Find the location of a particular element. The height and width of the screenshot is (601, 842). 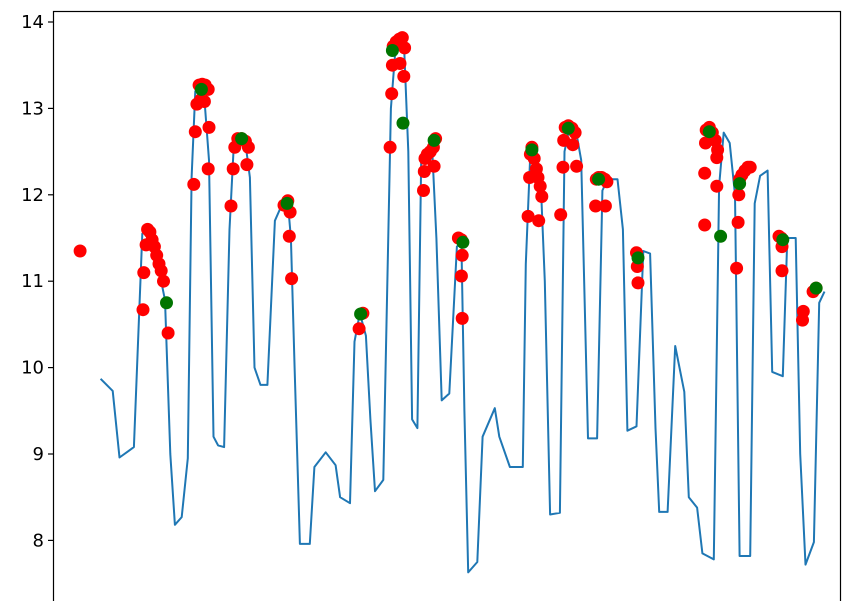

y-tick-label: 11 is located at coordinates (32, 281).